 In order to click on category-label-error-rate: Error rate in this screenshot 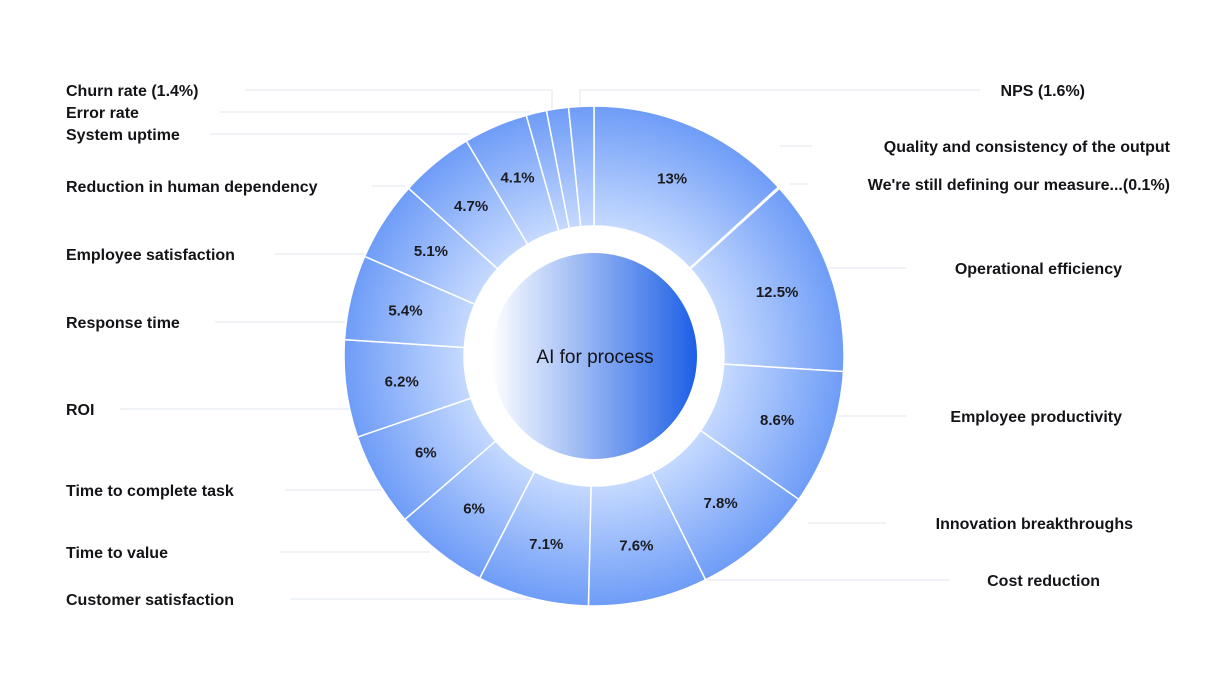, I will do `click(102, 113)`.